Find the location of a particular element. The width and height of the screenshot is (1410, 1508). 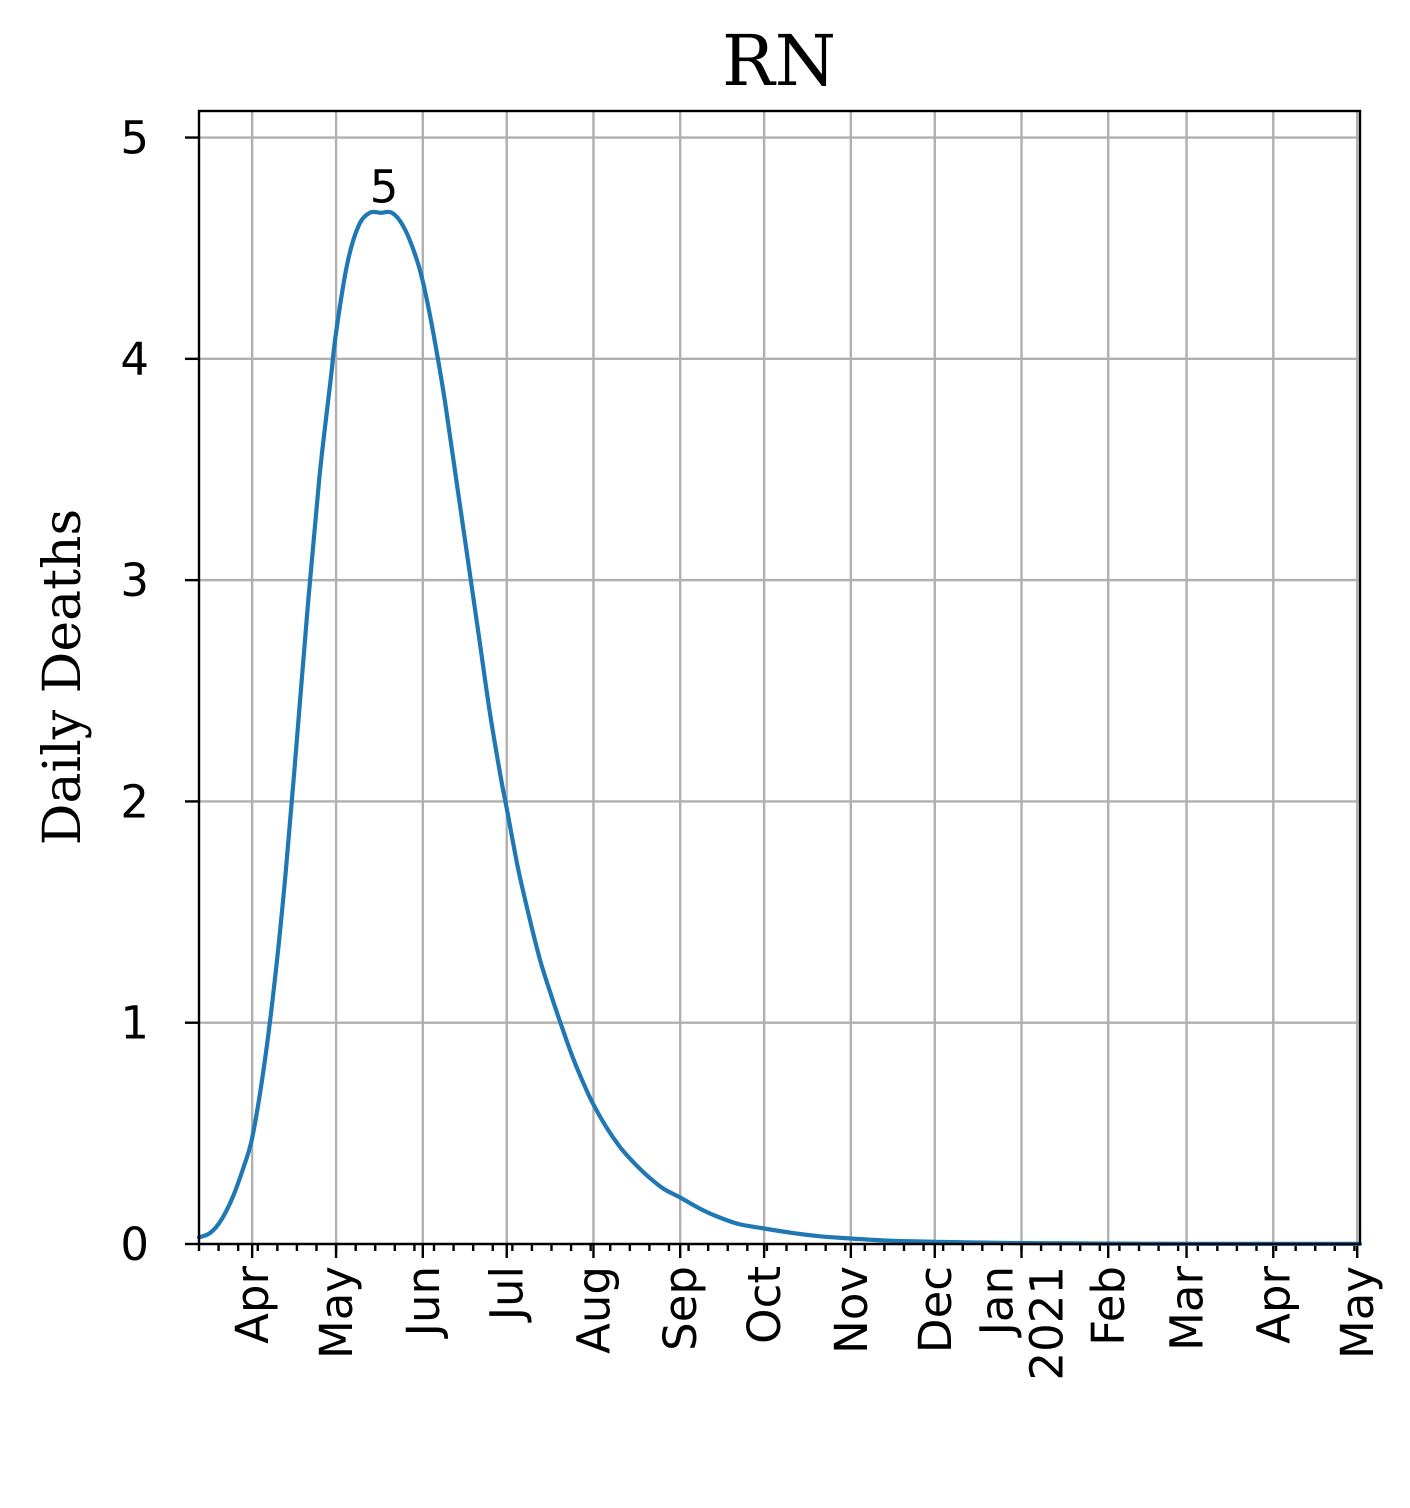

x-tick-label: Jan is located at coordinates (996, 1302).